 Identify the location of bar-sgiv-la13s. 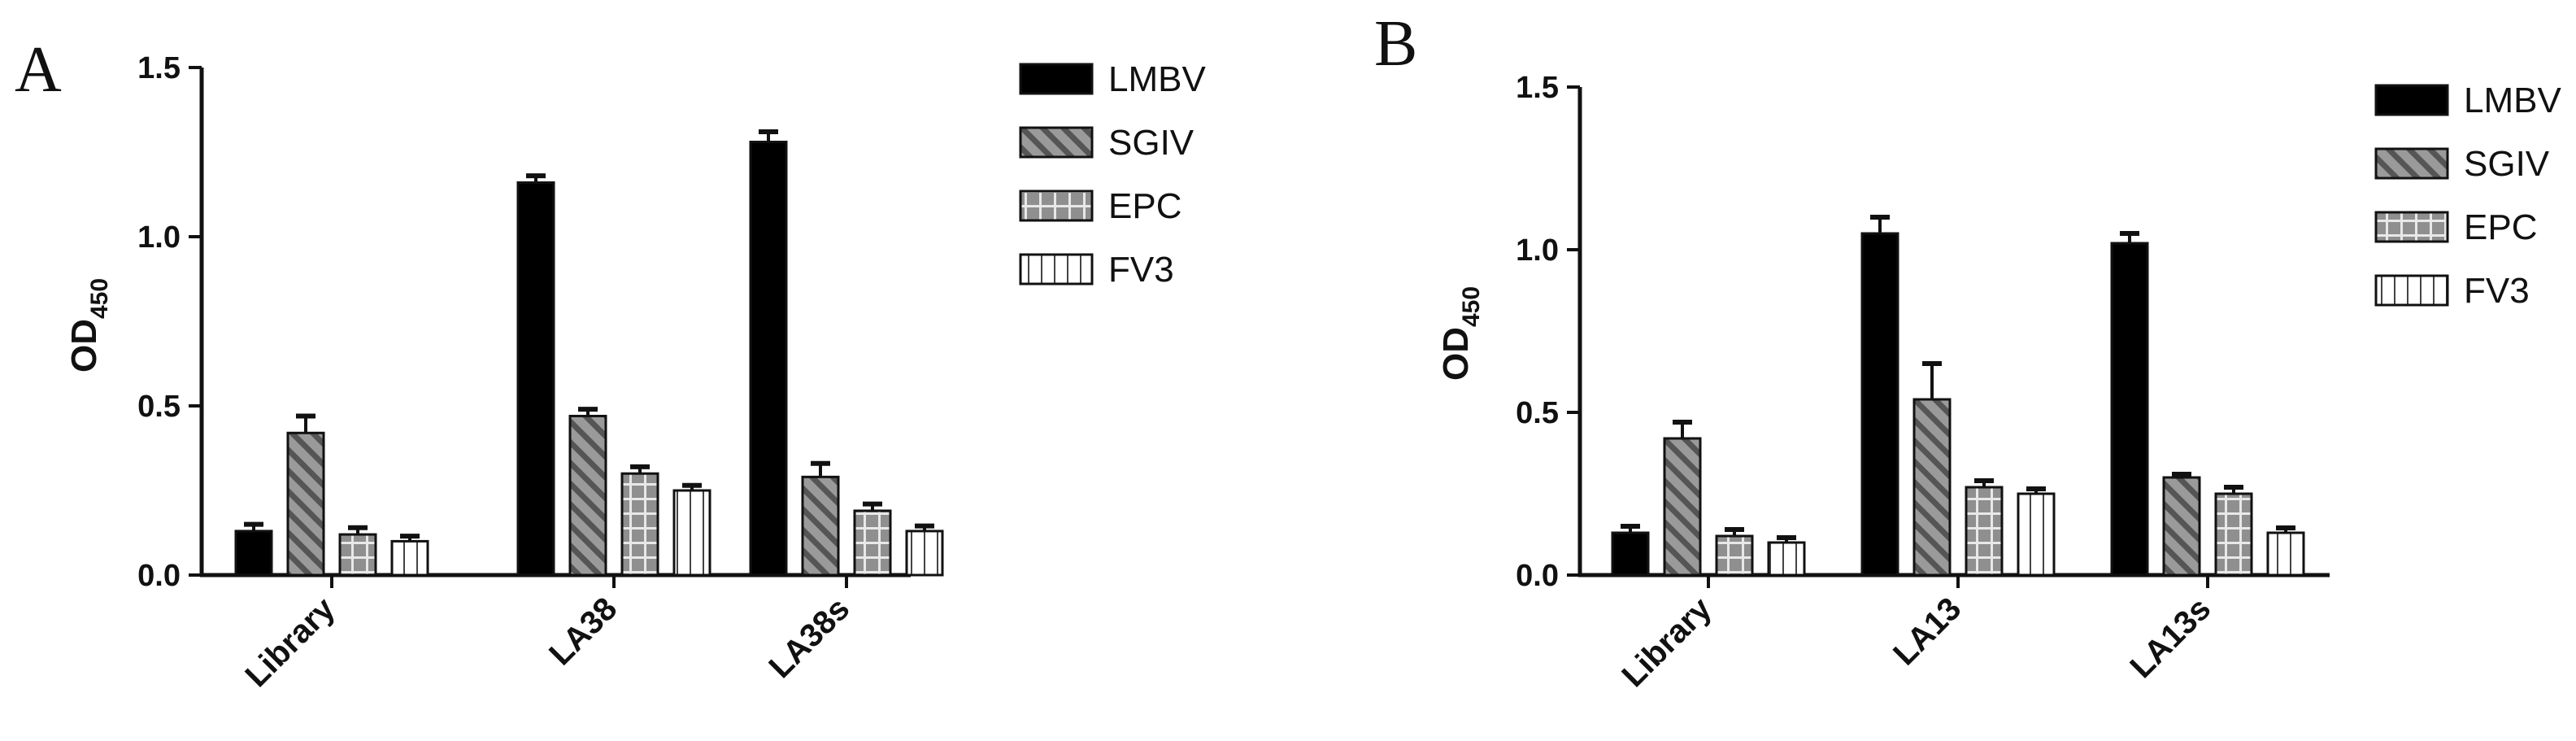
(2181, 526).